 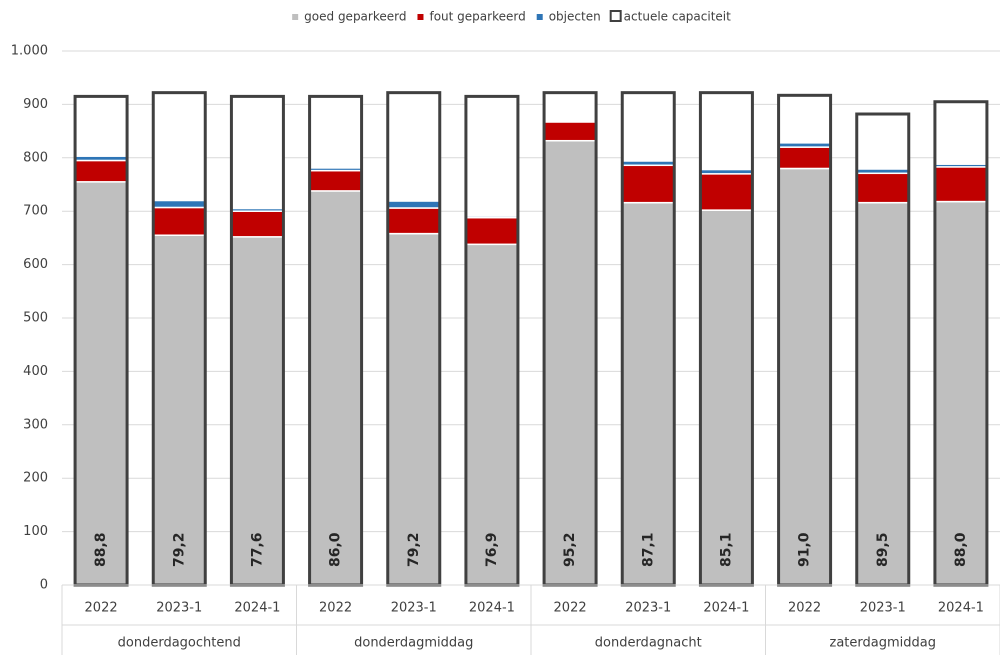 What do you see at coordinates (35, 211) in the screenshot?
I see `y-tick-label: 700` at bounding box center [35, 211].